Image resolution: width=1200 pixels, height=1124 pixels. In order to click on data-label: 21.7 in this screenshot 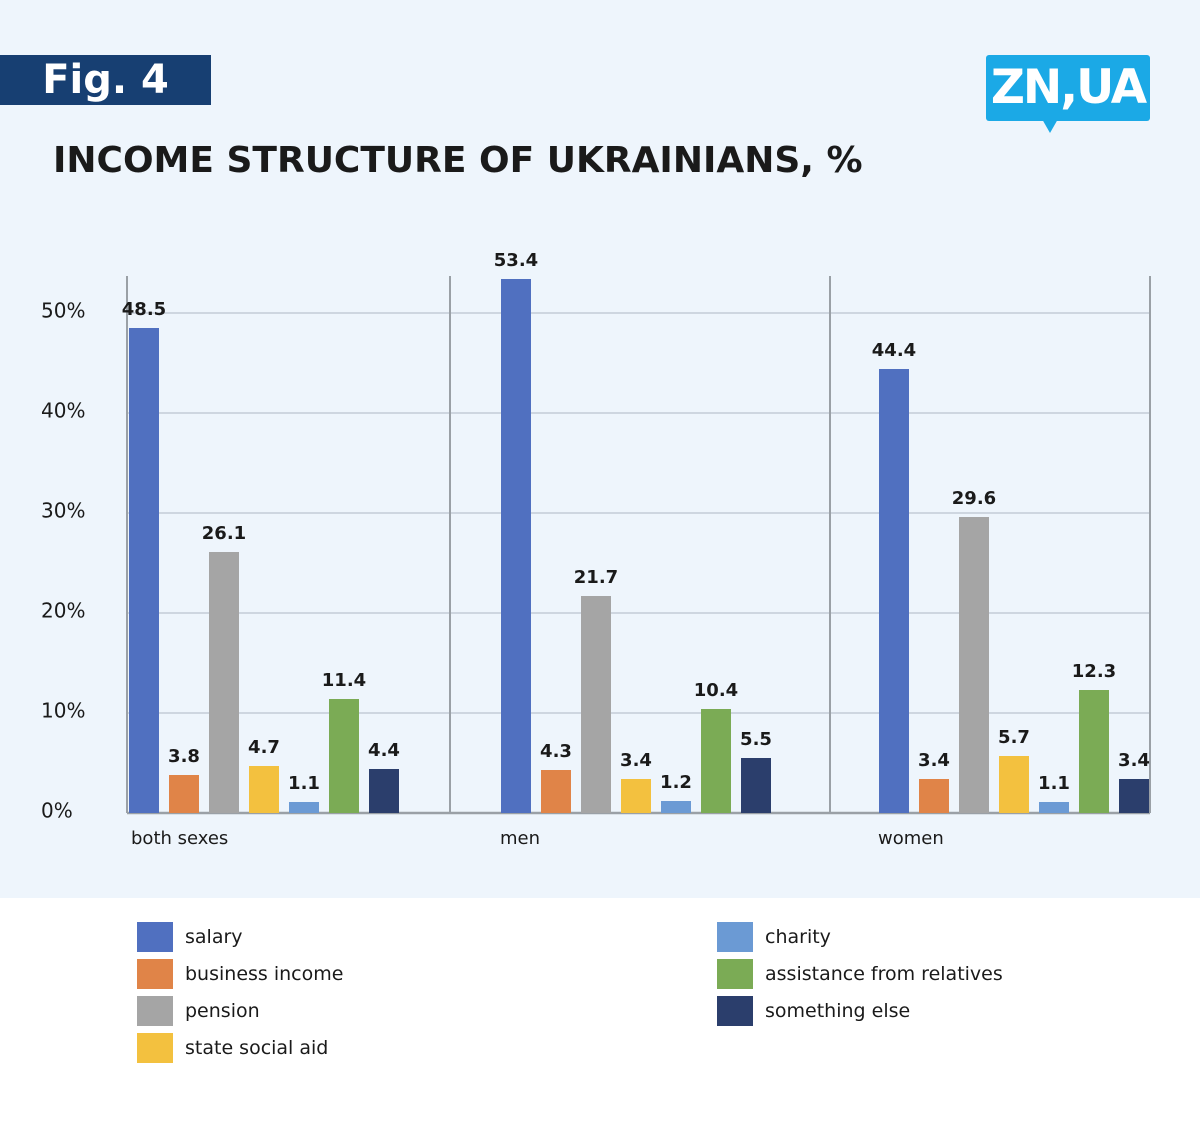, I will do `click(596, 577)`.